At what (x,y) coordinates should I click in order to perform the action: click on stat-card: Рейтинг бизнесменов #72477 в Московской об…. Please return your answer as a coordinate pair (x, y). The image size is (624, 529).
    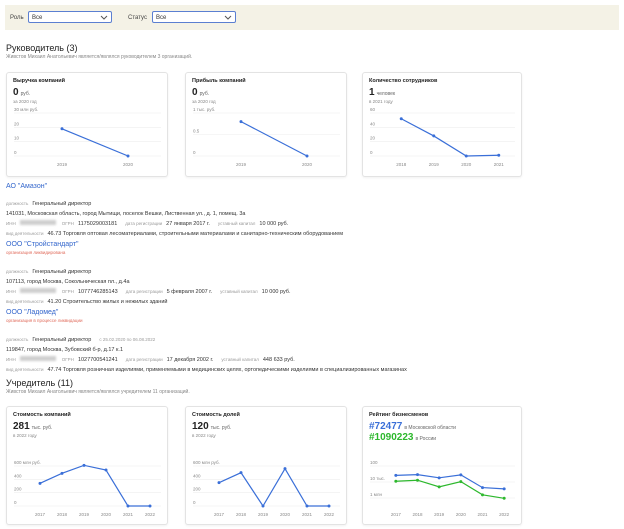
    Looking at the image, I should click on (442, 465).